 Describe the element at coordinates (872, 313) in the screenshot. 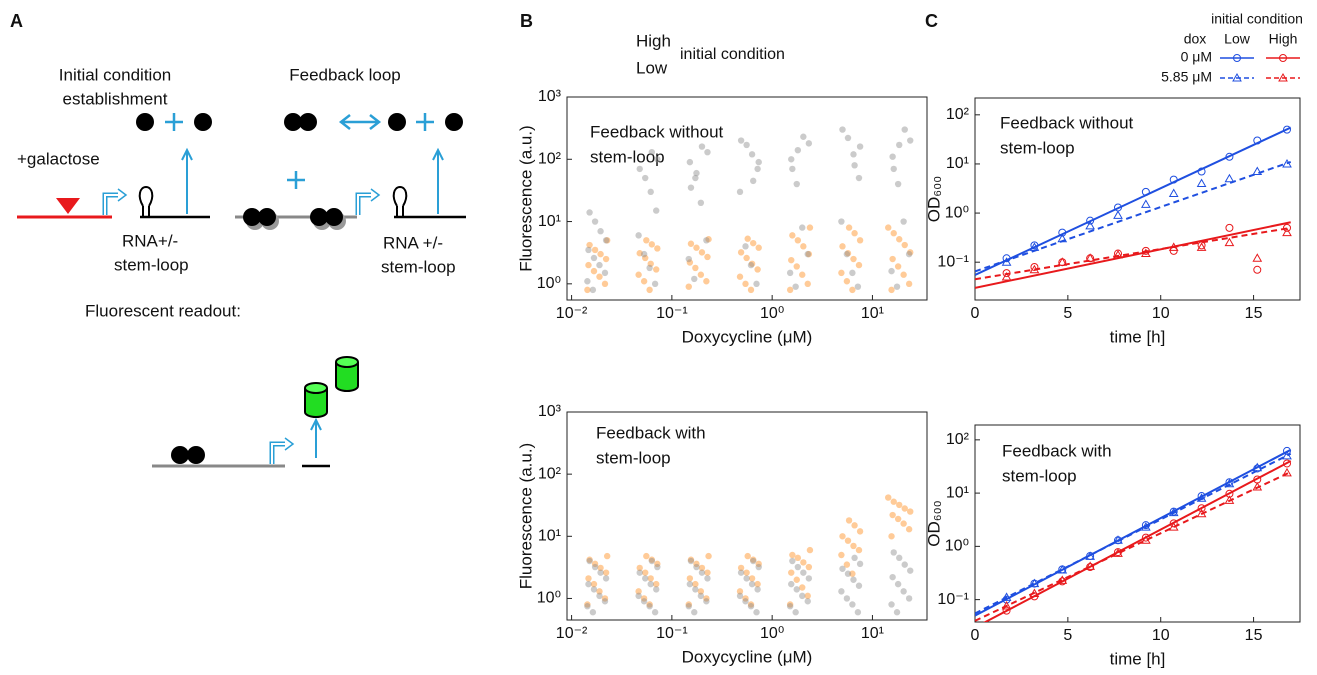

I see `x-tick-label: 10¹` at that location.